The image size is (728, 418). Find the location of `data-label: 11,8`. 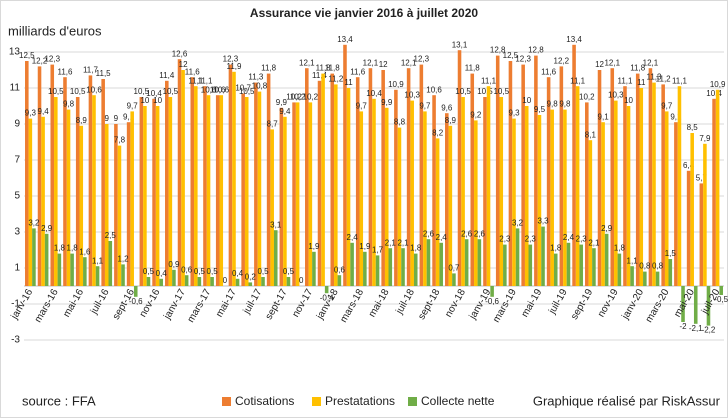

data-label: 11,8 is located at coordinates (638, 68).